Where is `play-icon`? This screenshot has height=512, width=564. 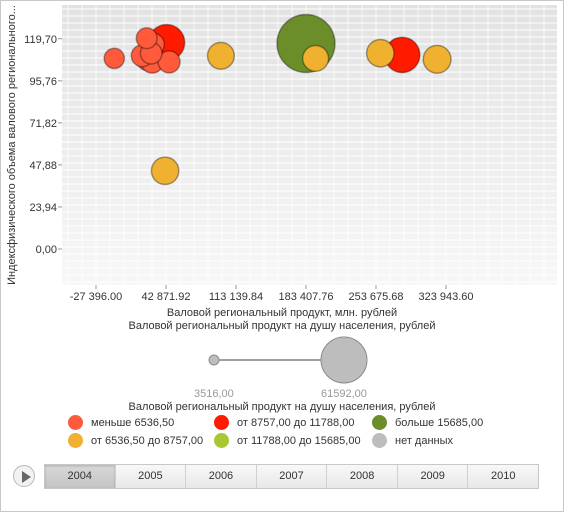
play-icon is located at coordinates (26, 477).